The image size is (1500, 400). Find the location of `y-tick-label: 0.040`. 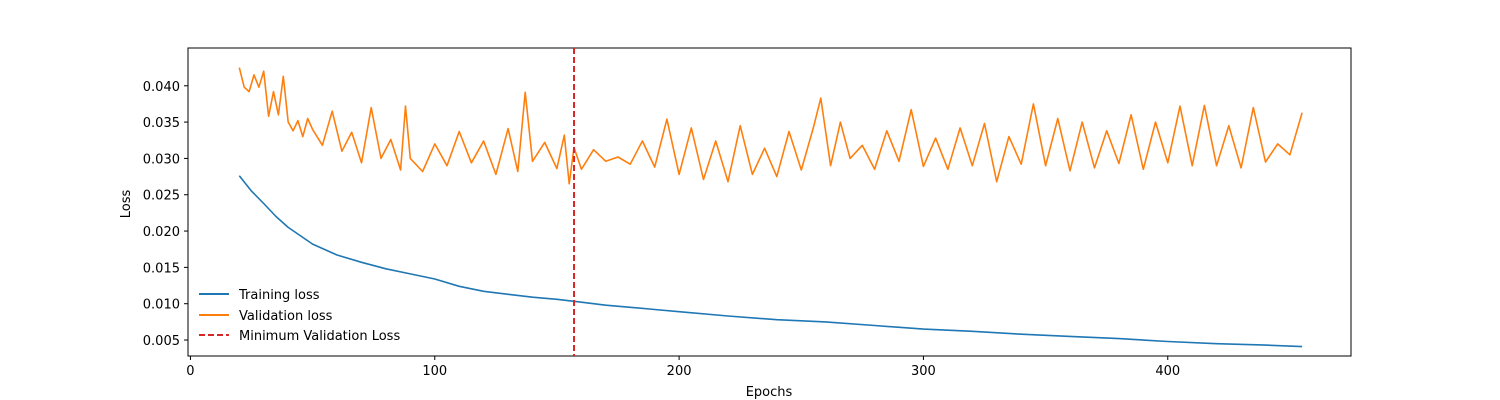

y-tick-label: 0.040 is located at coordinates (161, 87).